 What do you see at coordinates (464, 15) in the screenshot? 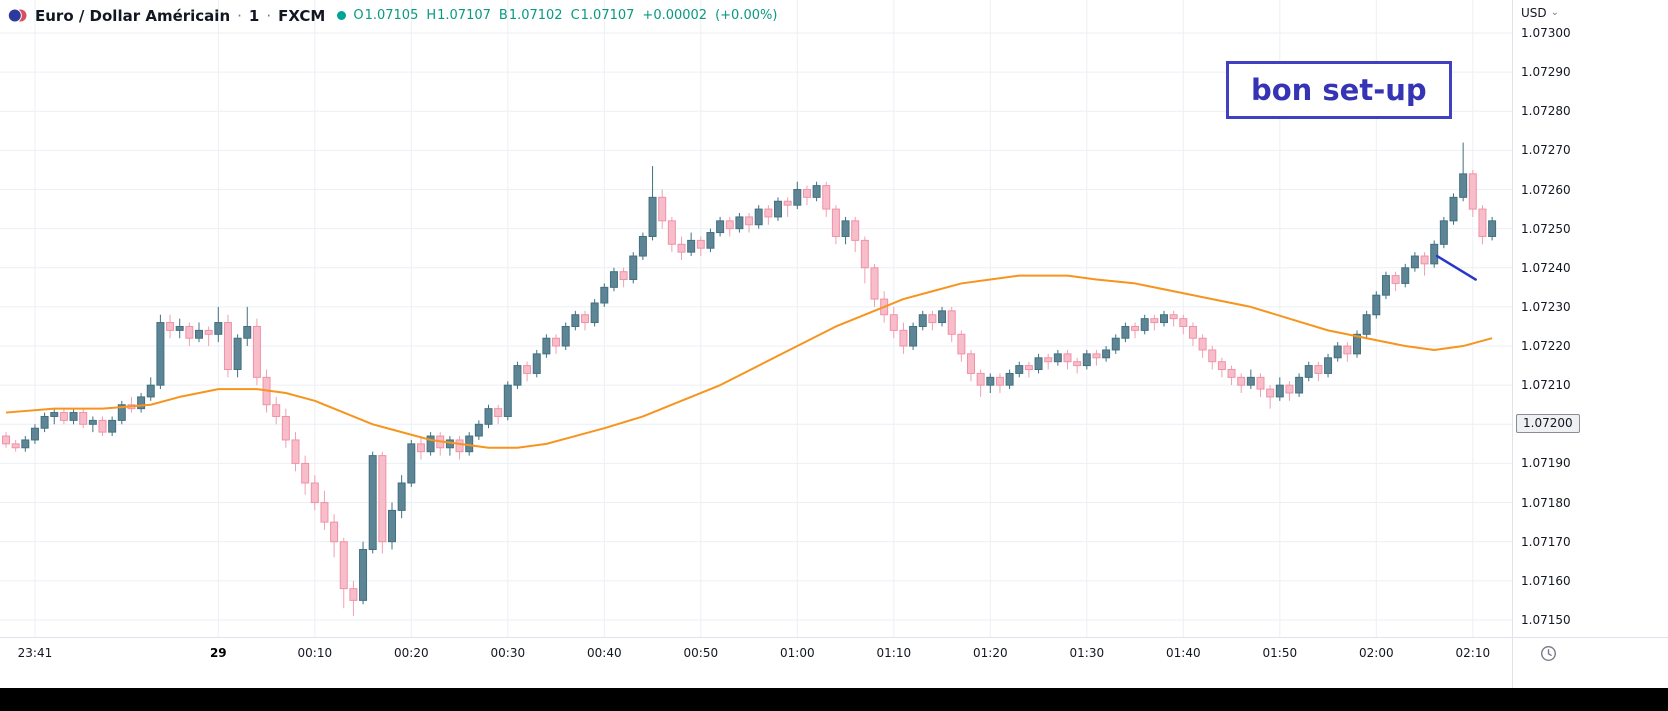
I see `high-value: 1.07107` at bounding box center [464, 15].